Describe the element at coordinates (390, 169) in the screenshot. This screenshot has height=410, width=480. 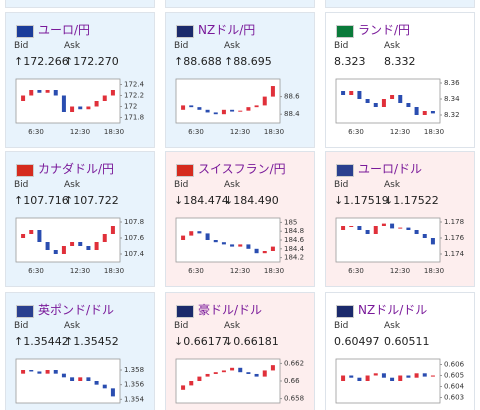
I see `pair-name: ユーロ/ドル` at that location.